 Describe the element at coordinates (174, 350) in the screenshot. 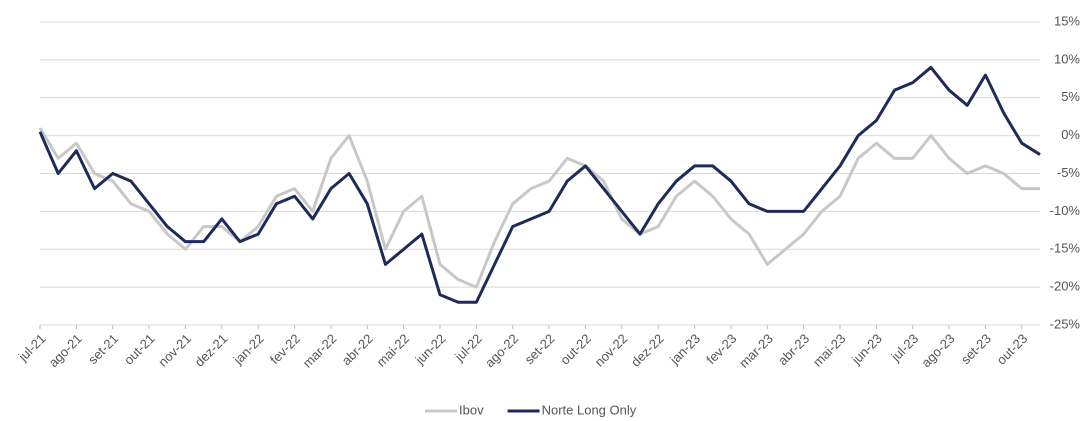

I see `x-tick-label: nov-21` at that location.